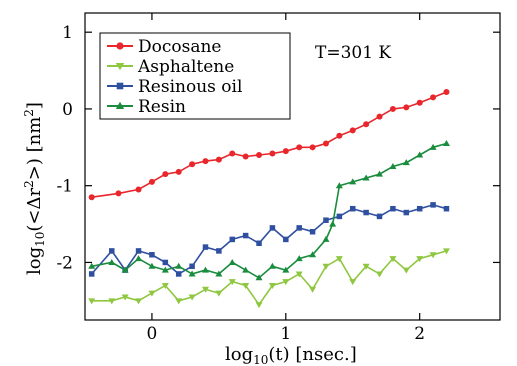 Image resolution: width=517 pixels, height=366 pixels. I want to click on legend-label: Resinous oil, so click(190, 87).